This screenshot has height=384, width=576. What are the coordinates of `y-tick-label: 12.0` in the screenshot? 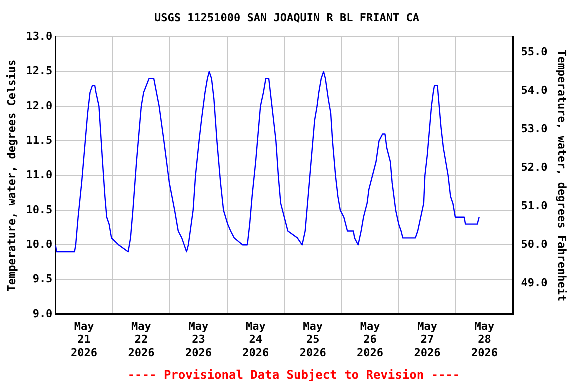 It's located at (39, 105).